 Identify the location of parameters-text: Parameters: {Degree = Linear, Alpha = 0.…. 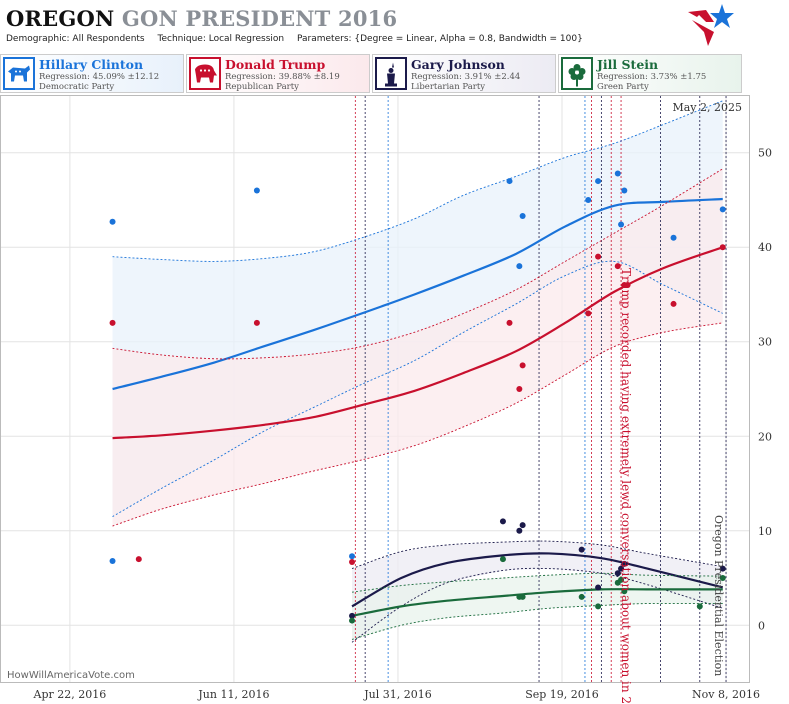
(440, 39).